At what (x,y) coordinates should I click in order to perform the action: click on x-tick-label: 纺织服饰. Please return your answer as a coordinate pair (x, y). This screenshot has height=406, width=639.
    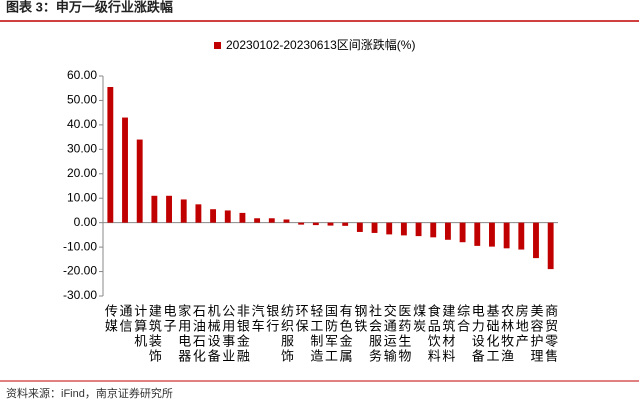
    Looking at the image, I should click on (286, 334).